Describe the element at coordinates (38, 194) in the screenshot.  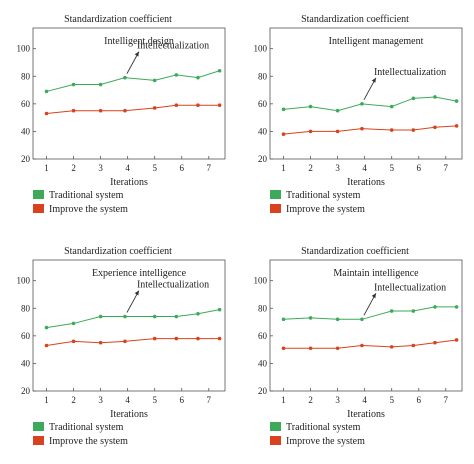
I see `legend-swatch-traditional` at that location.